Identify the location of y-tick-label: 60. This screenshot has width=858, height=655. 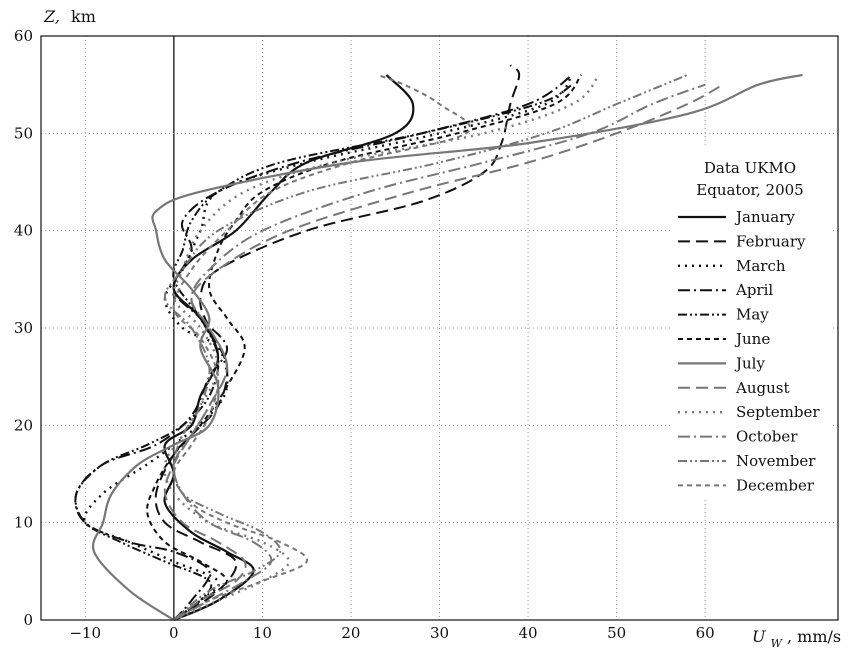
(23, 36).